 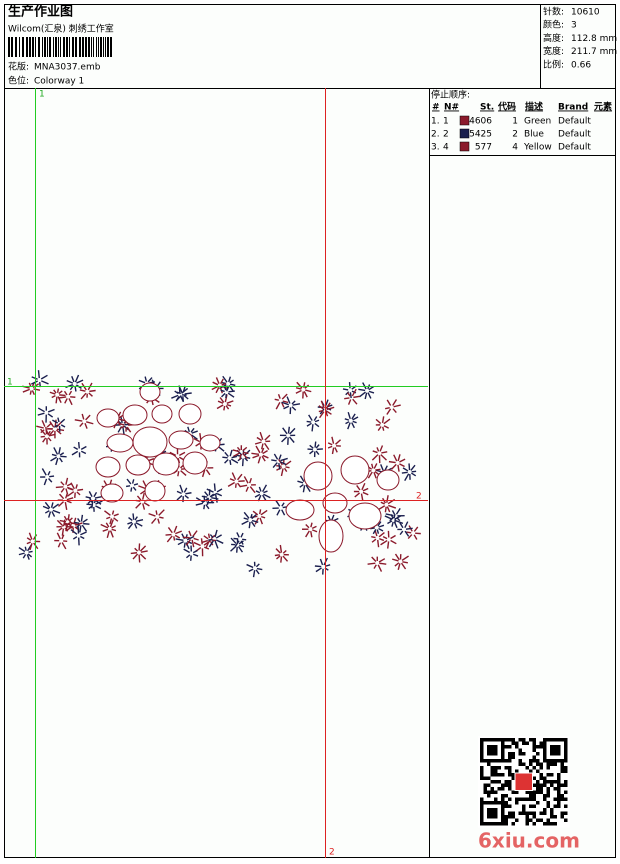 I want to click on row-description: Blue, so click(x=534, y=135).